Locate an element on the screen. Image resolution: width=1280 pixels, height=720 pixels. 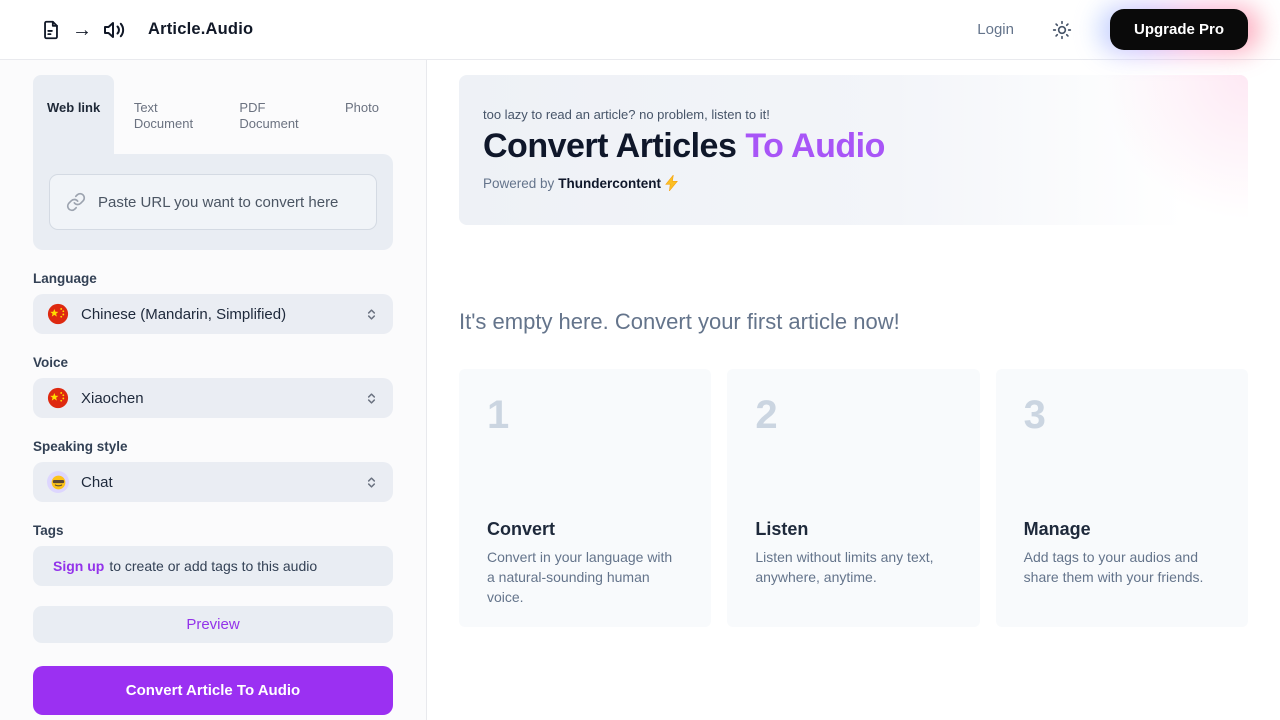
upgrade-pro-button: Upgrade Pro is located at coordinates (1178, 29).